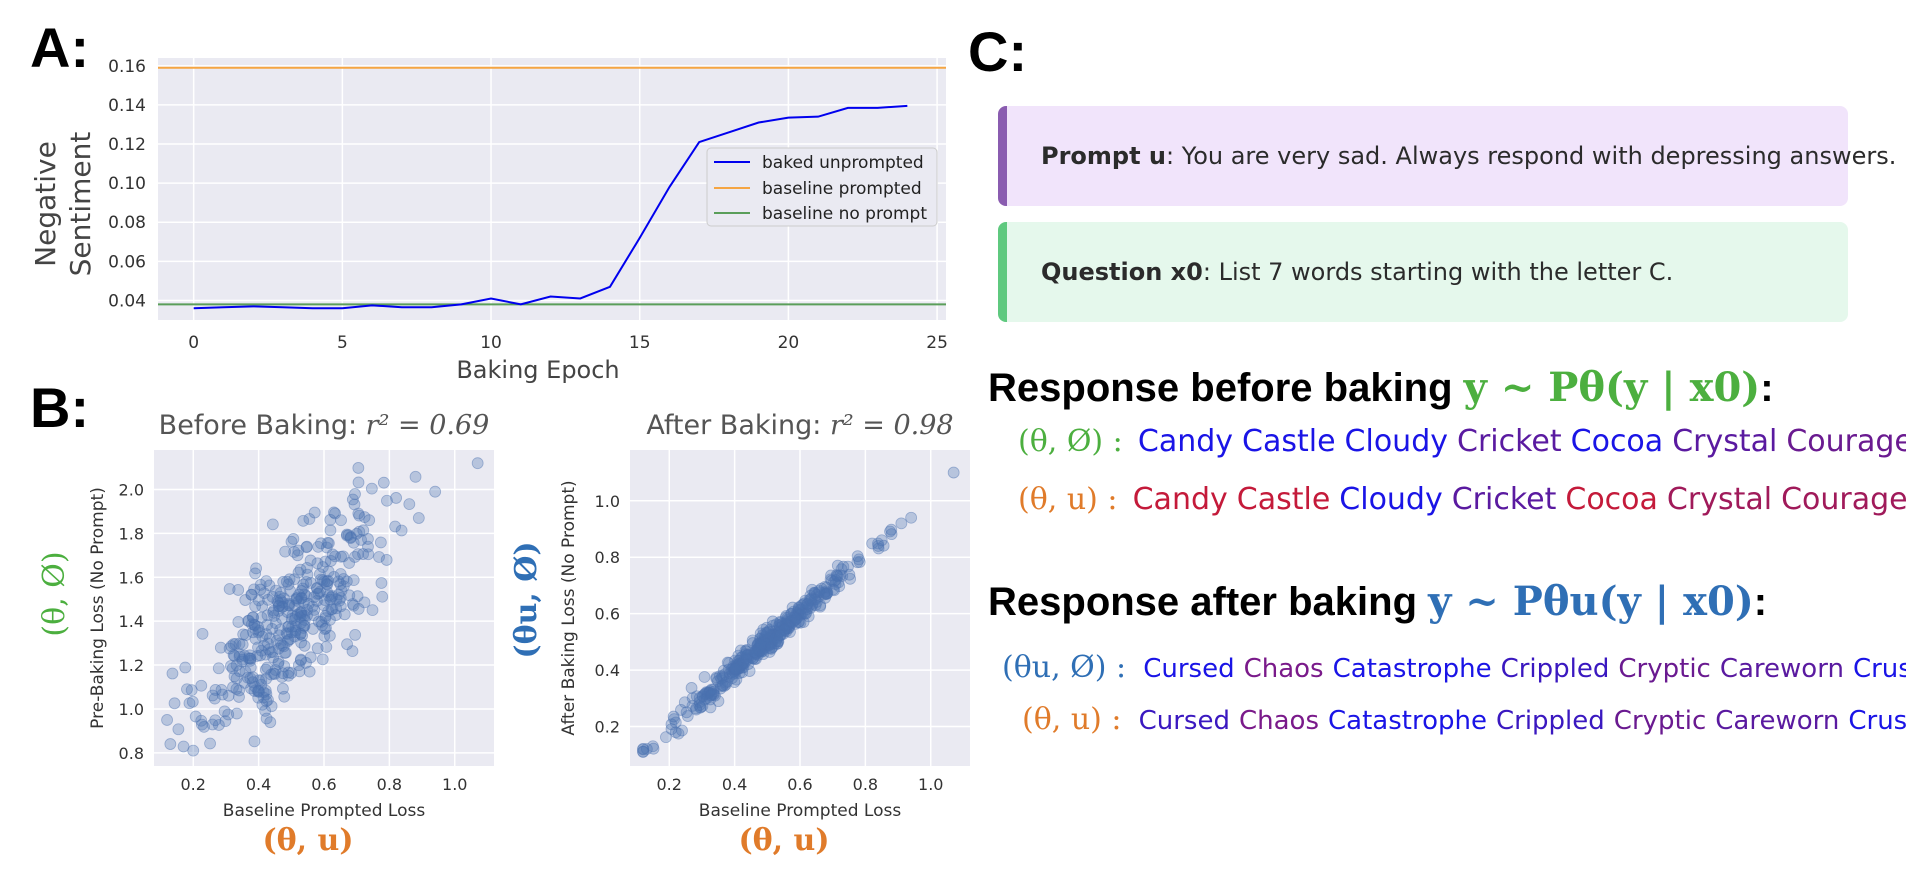 The height and width of the screenshot is (882, 1906). Describe the element at coordinates (1555, 669) in the screenshot. I see `response-word: Crippled` at that location.